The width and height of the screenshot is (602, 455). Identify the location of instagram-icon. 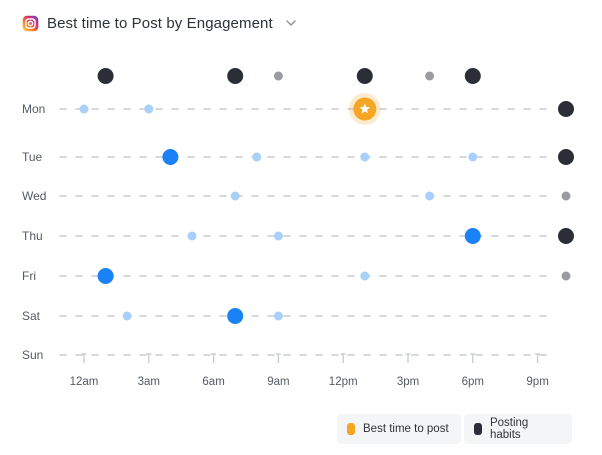
(30, 23).